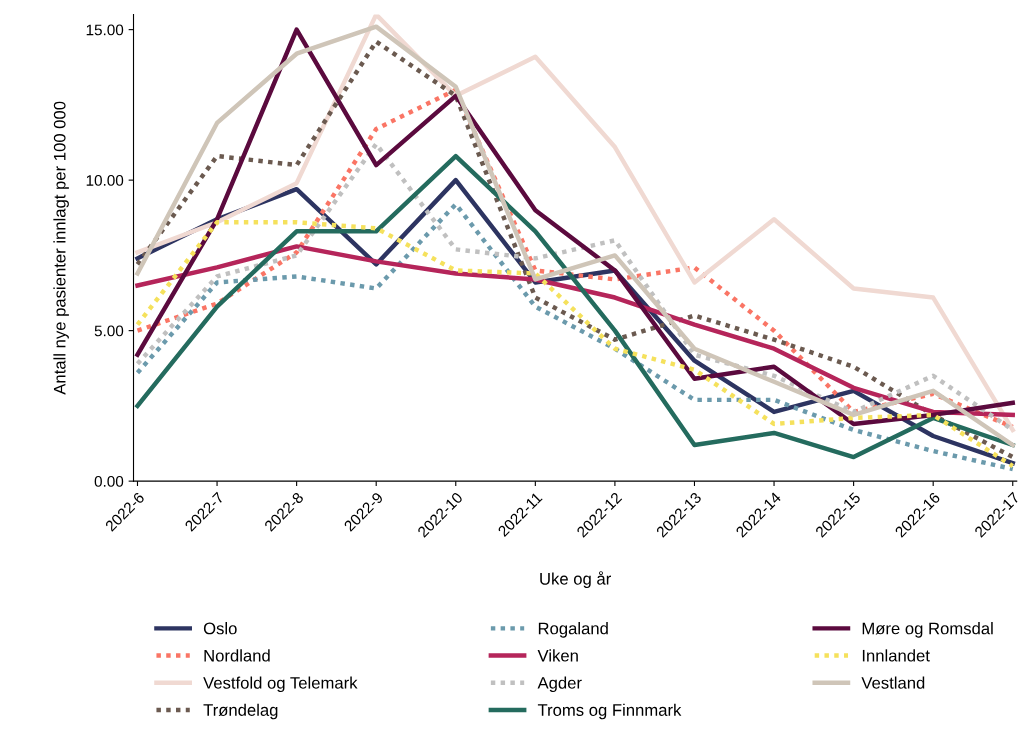 Image resolution: width=1027 pixels, height=729 pixels. I want to click on legend-label: Viken, so click(557, 655).